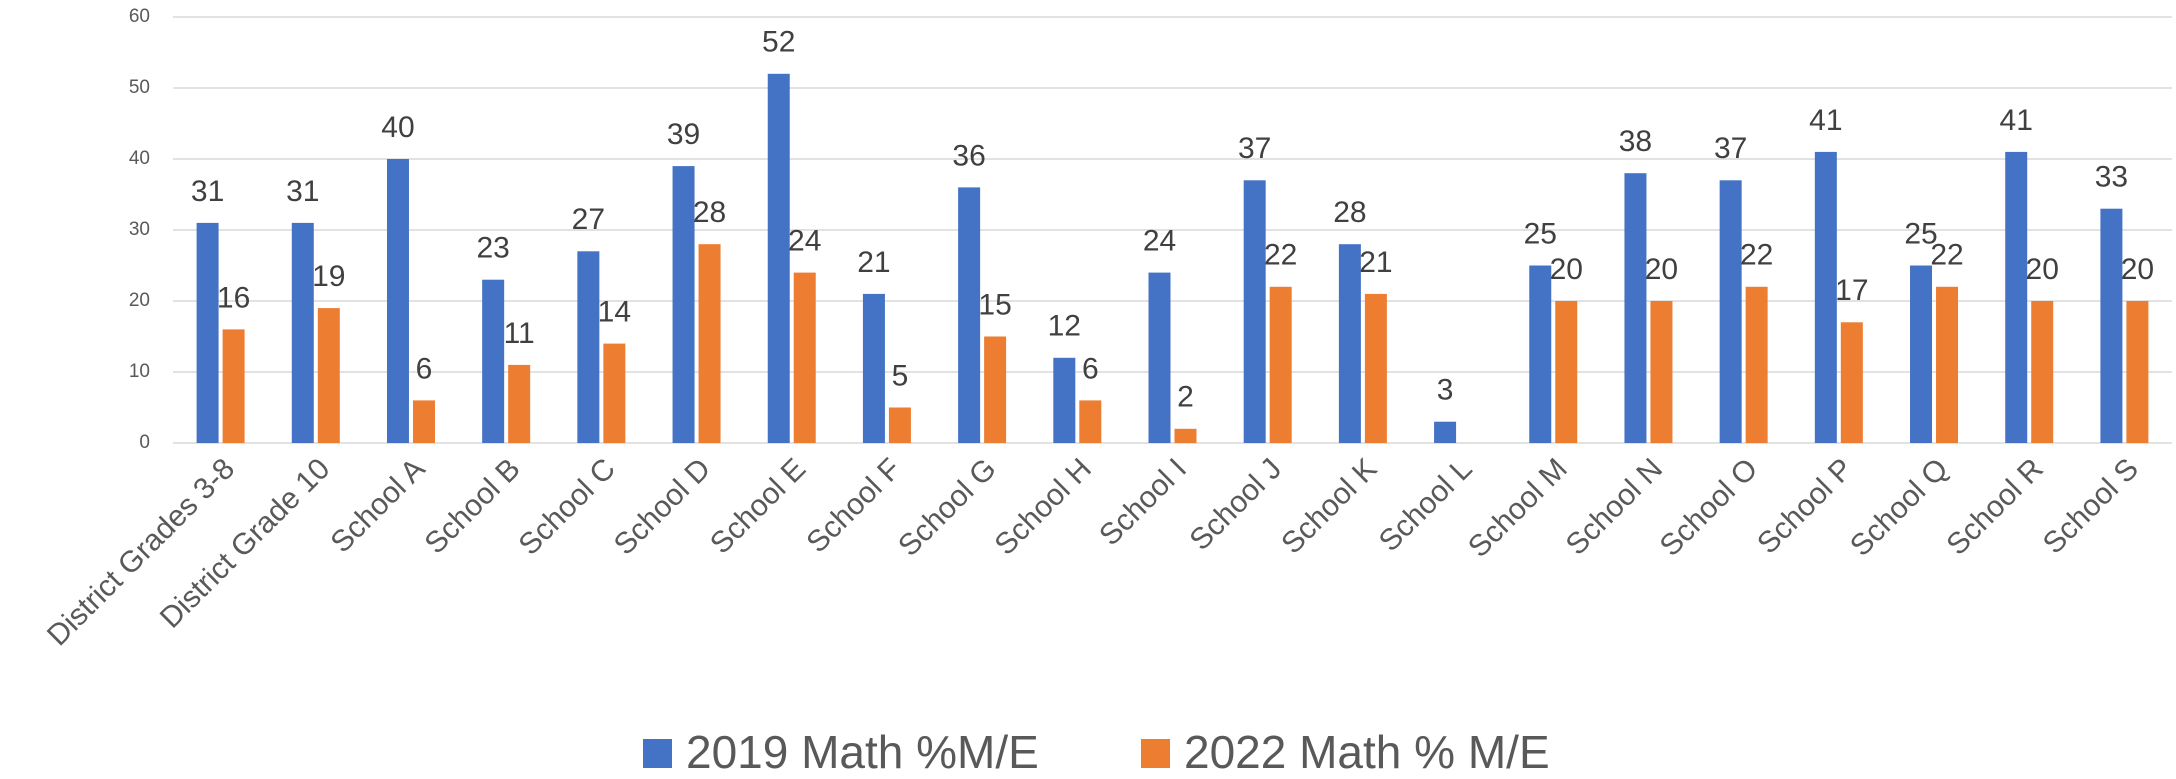  I want to click on data-label: 38, so click(1635, 141).